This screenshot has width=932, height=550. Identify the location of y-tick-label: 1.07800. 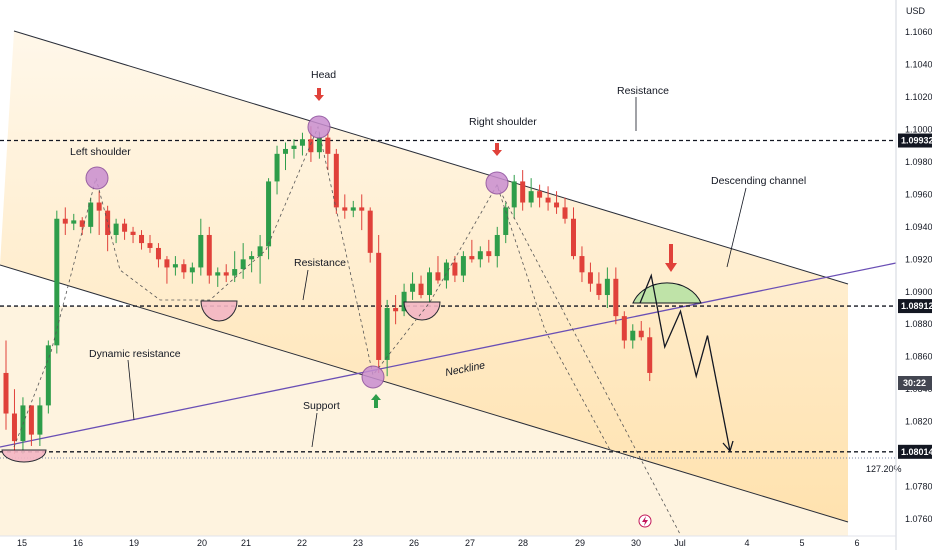
(918, 487).